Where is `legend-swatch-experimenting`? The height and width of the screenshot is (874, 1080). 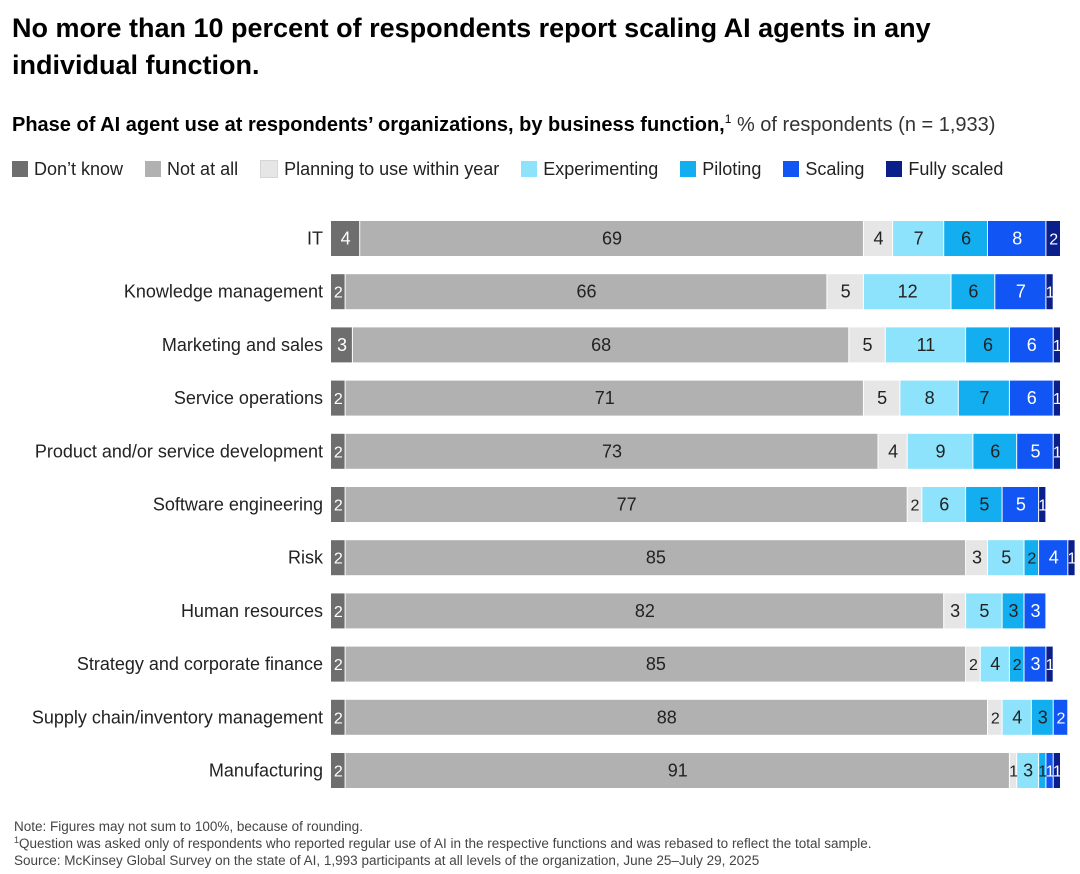 legend-swatch-experimenting is located at coordinates (529, 169).